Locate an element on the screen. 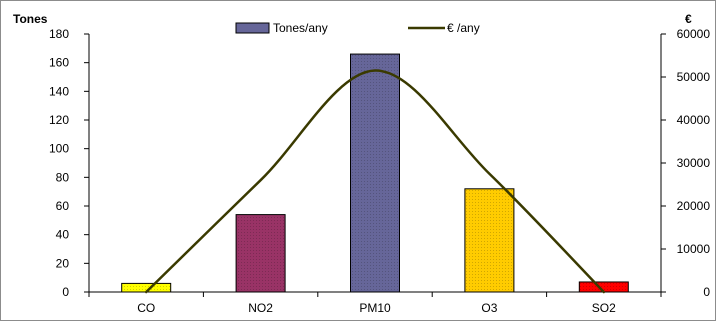 The image size is (716, 325). y2-tick-label: 40000 is located at coordinates (694, 120).